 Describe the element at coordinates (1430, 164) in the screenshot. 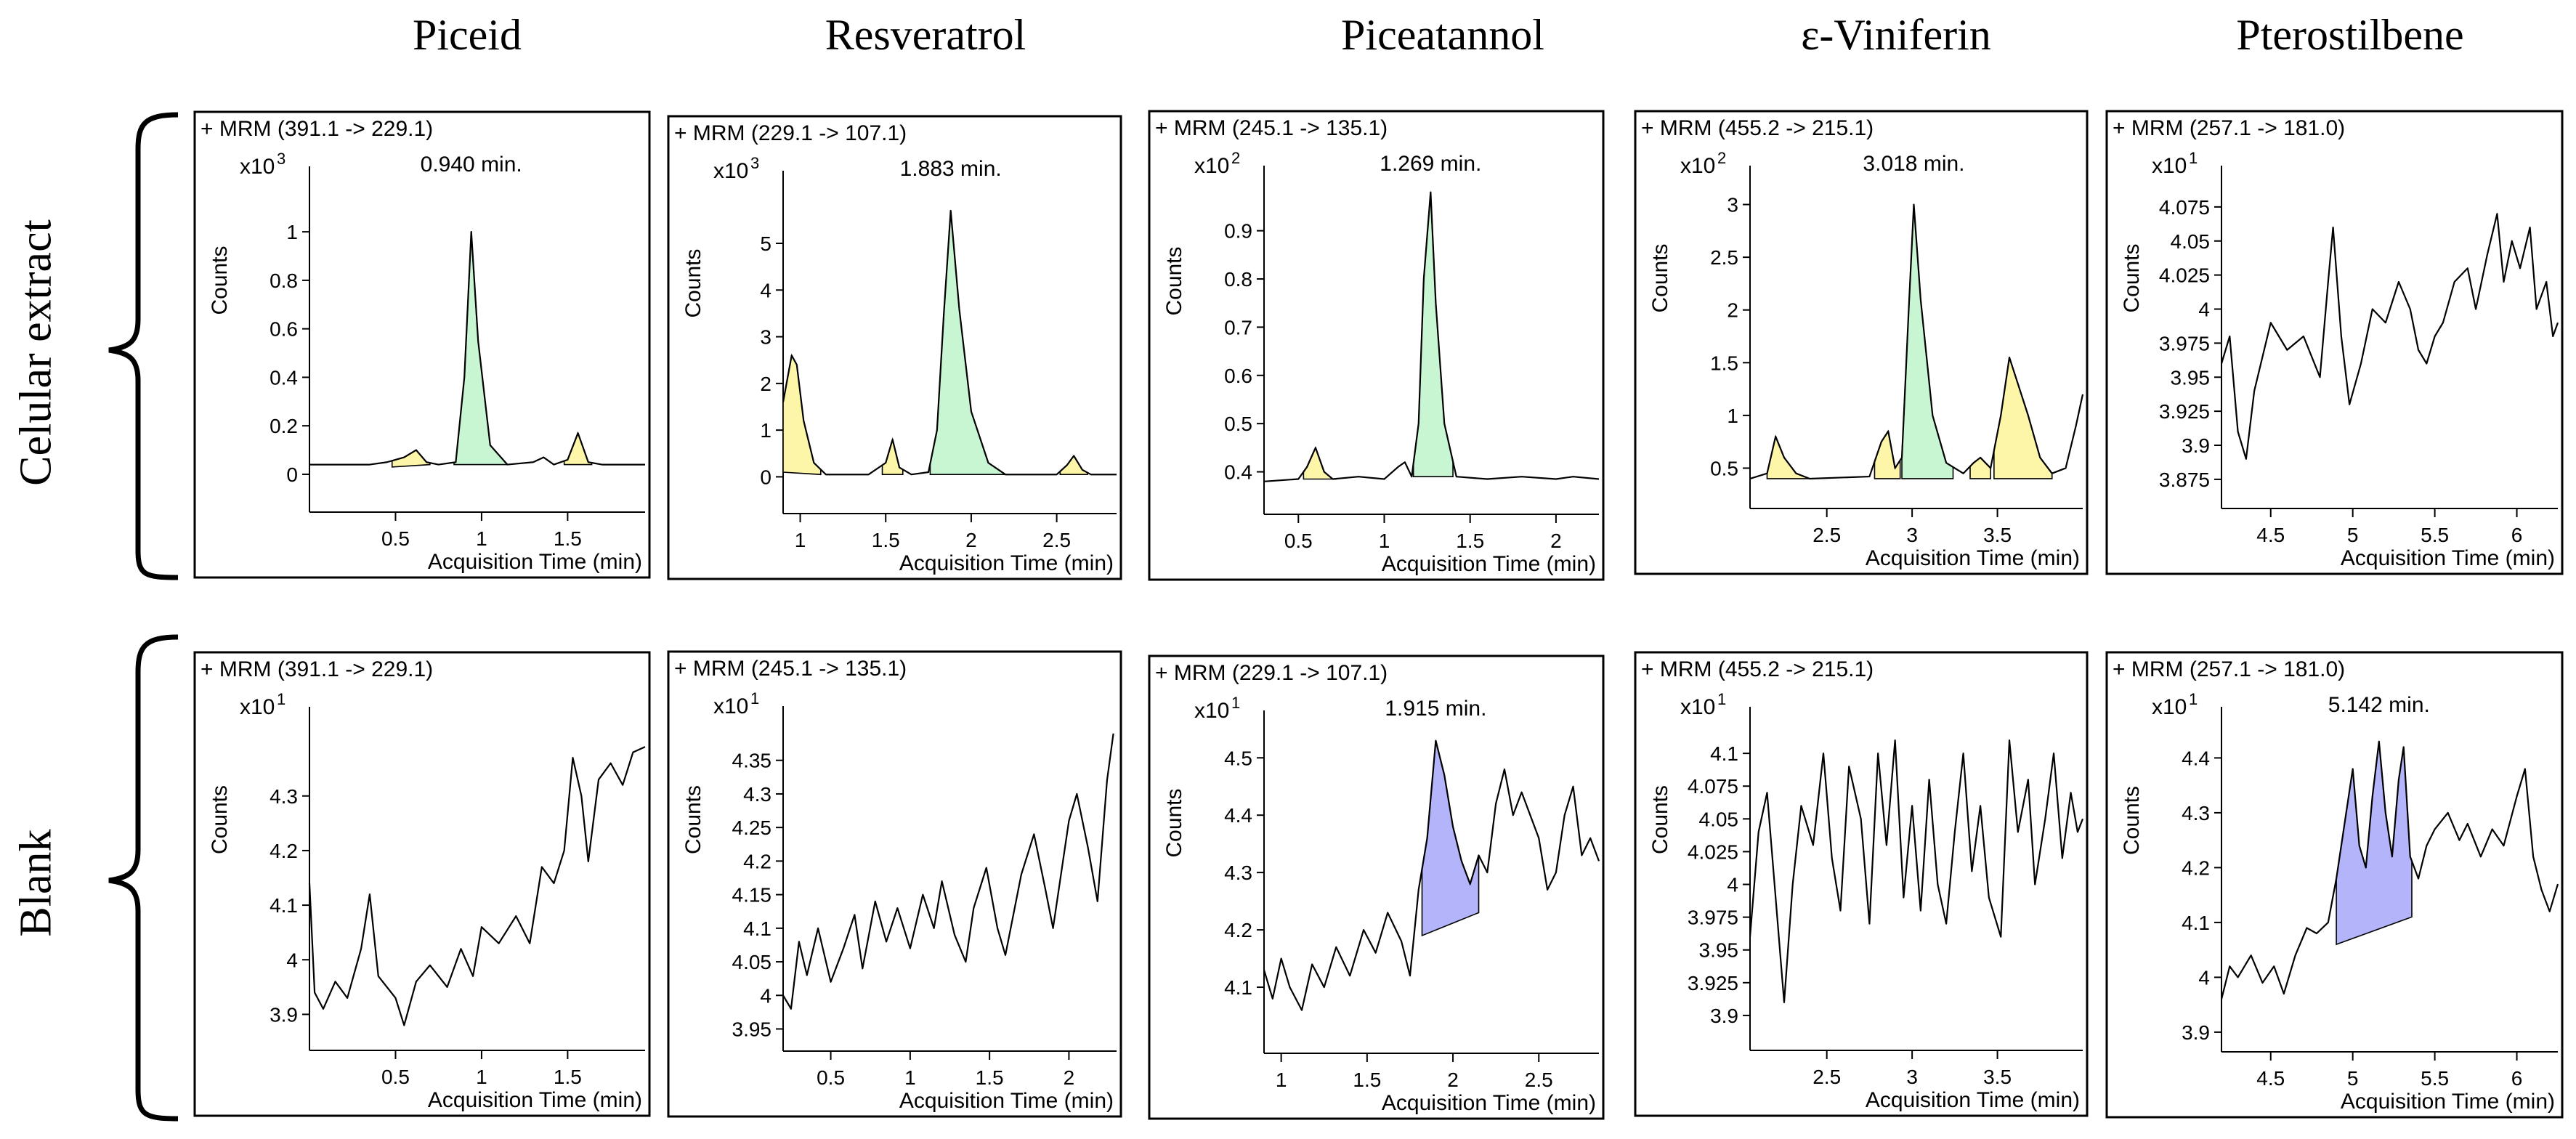

I see `retention-time-annotation: 1.269 min.` at that location.